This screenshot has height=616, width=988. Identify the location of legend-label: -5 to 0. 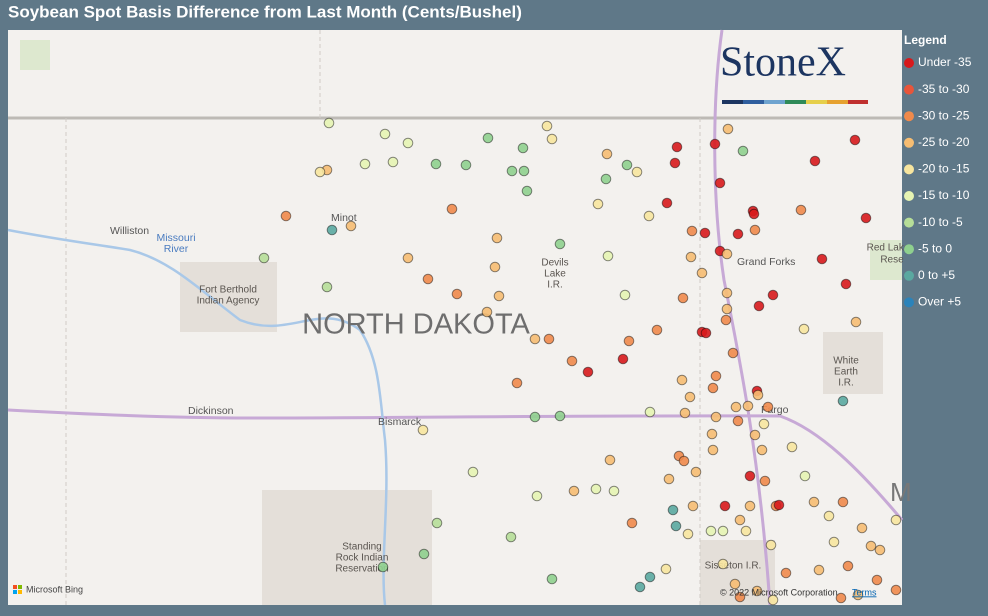
(935, 248).